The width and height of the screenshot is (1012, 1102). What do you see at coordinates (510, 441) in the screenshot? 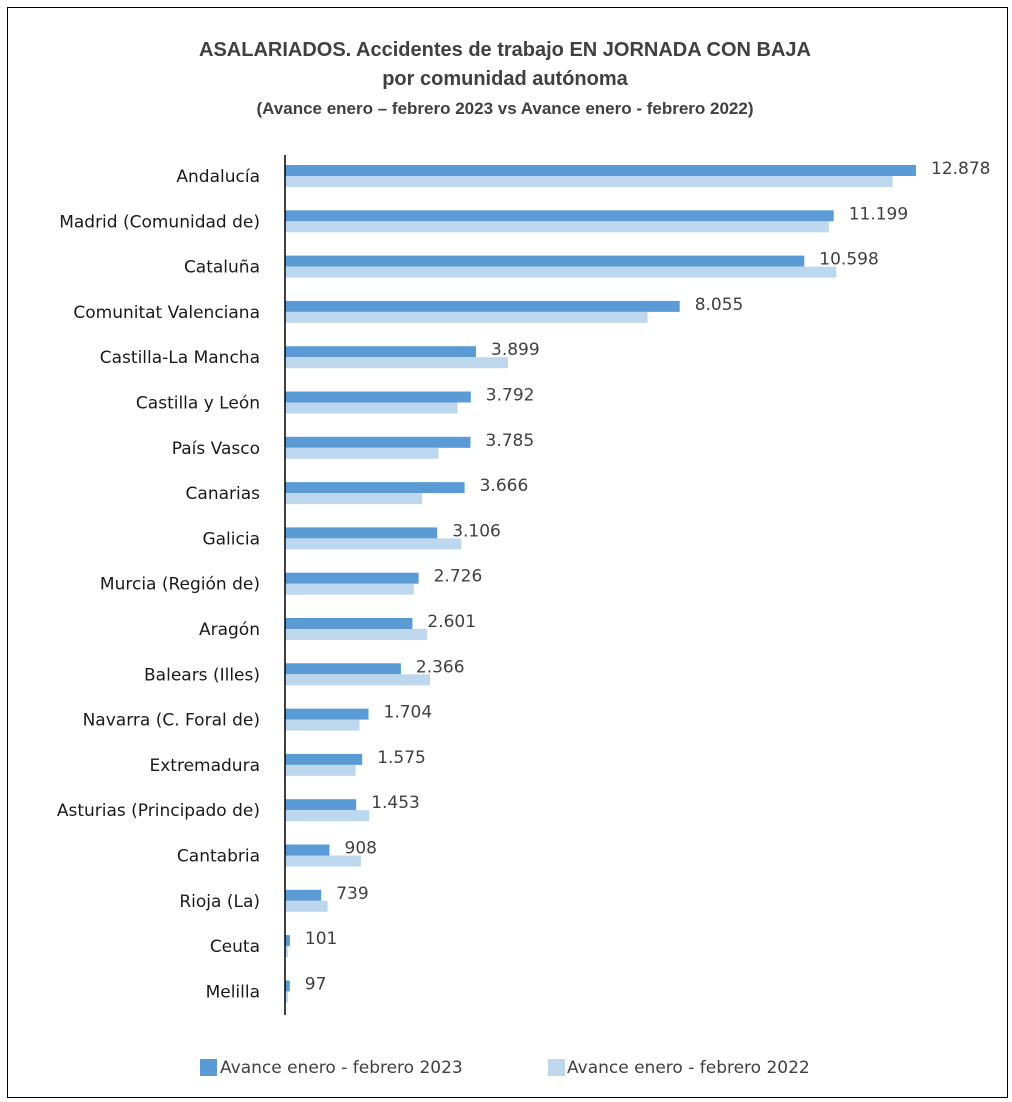
I see `value-label: 3.785` at bounding box center [510, 441].